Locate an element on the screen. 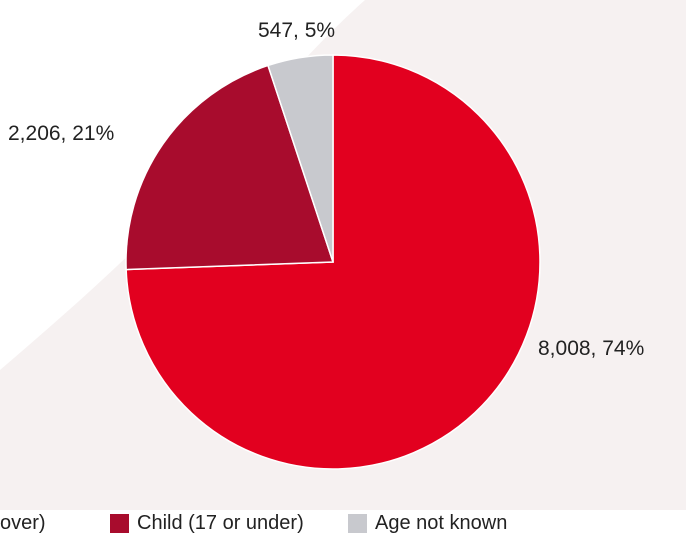 This screenshot has height=542, width=686. data-label-adult: 8,008, 74% is located at coordinates (591, 348).